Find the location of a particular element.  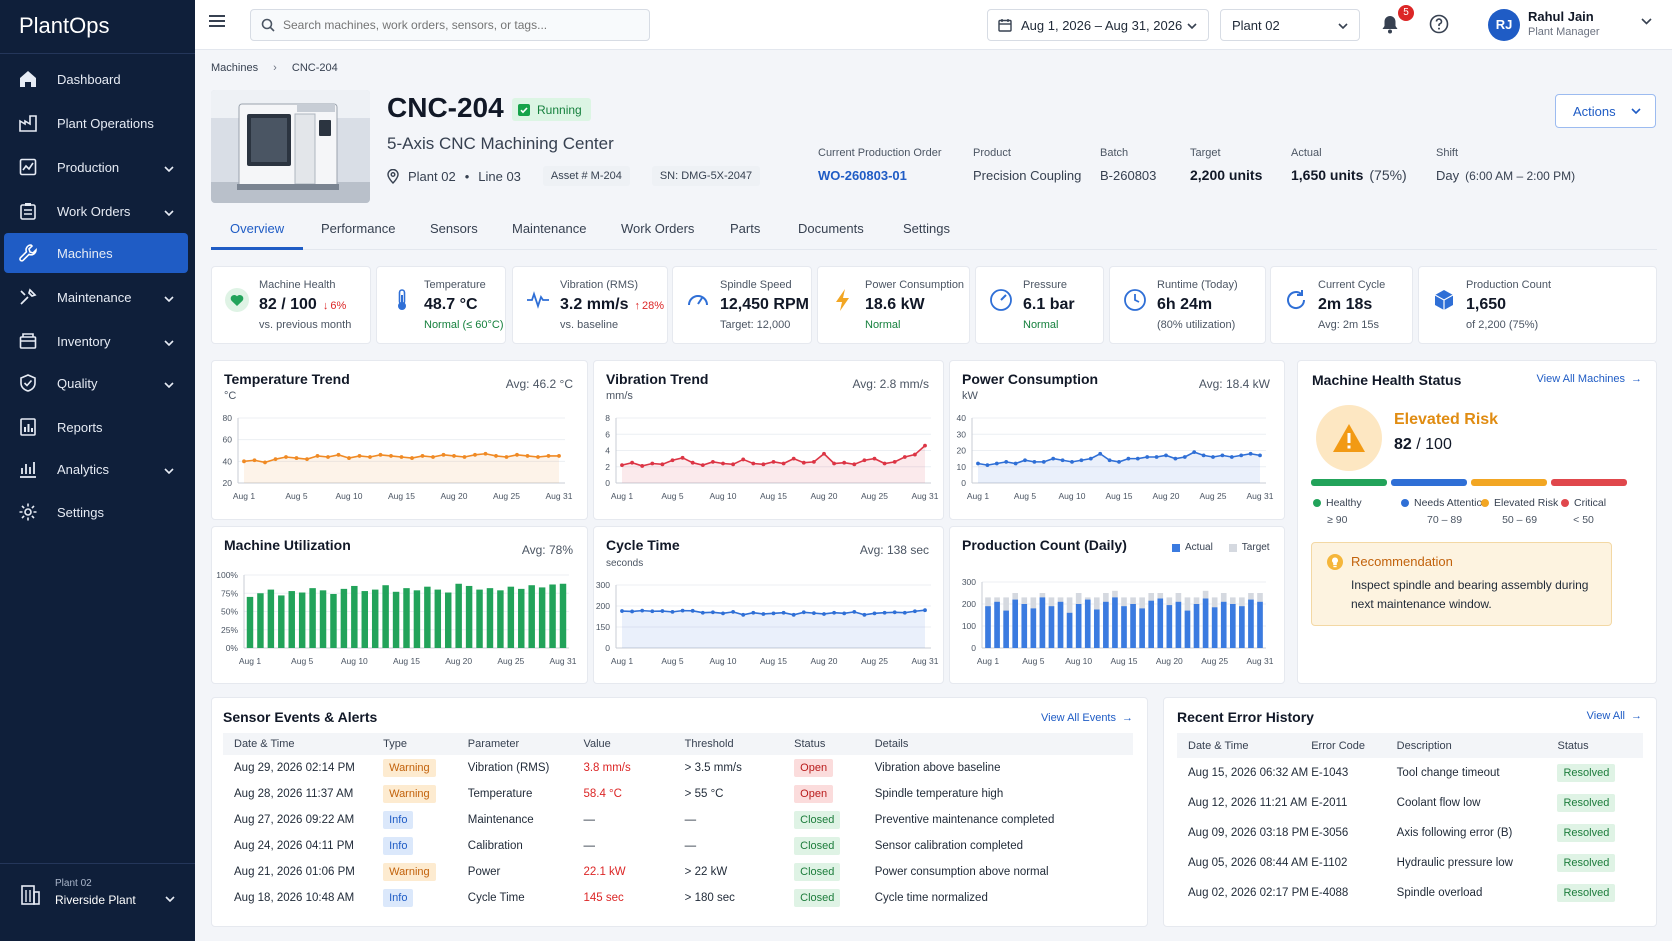

table-cell: Cycle Time is located at coordinates (526, 898).